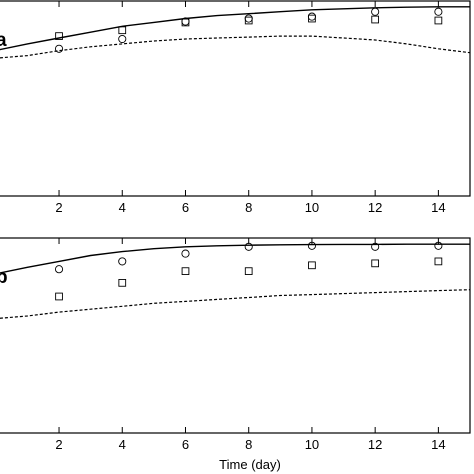 This screenshot has height=474, width=474. Describe the element at coordinates (250, 464) in the screenshot. I see `x-axis-title: Time (day)` at that location.